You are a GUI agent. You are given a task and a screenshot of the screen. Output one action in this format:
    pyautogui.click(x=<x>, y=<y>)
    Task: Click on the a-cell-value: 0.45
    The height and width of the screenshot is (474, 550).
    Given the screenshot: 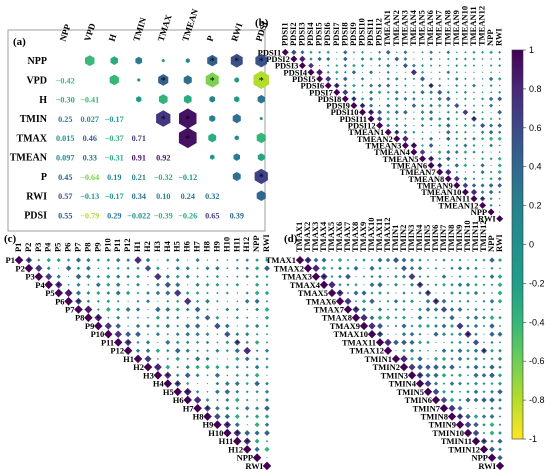 What is the action you would take?
    pyautogui.click(x=65, y=177)
    